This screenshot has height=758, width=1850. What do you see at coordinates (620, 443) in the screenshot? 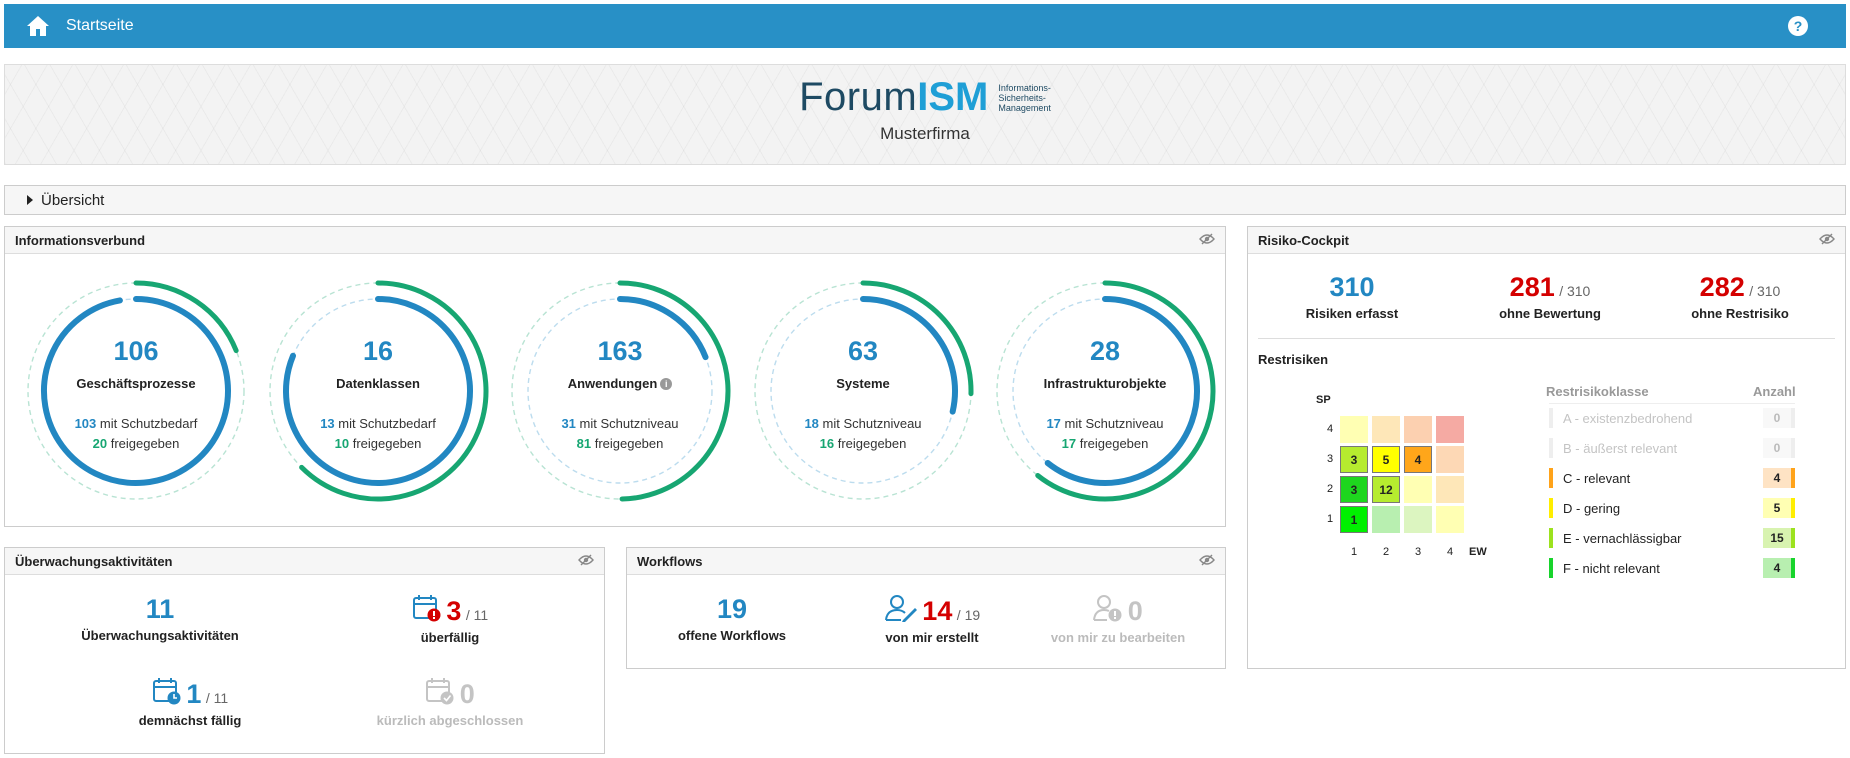
I see `circle-sub-approved: 81 freigegeben` at bounding box center [620, 443].